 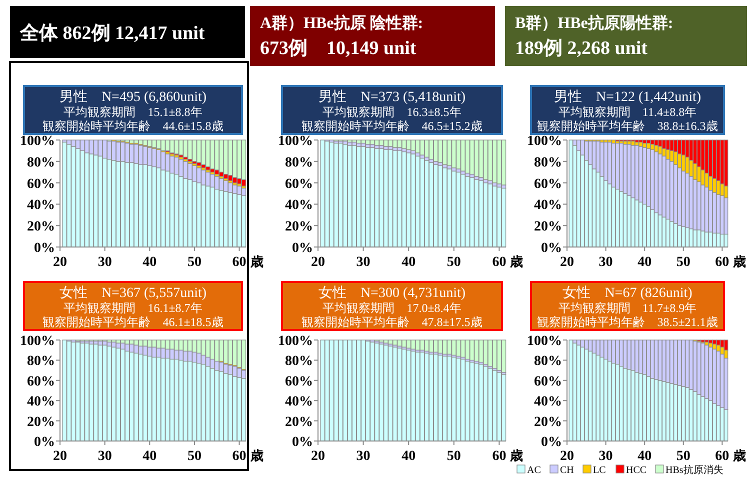 What do you see at coordinates (534, 470) in the screenshot?
I see `legend-label: AC` at bounding box center [534, 470].